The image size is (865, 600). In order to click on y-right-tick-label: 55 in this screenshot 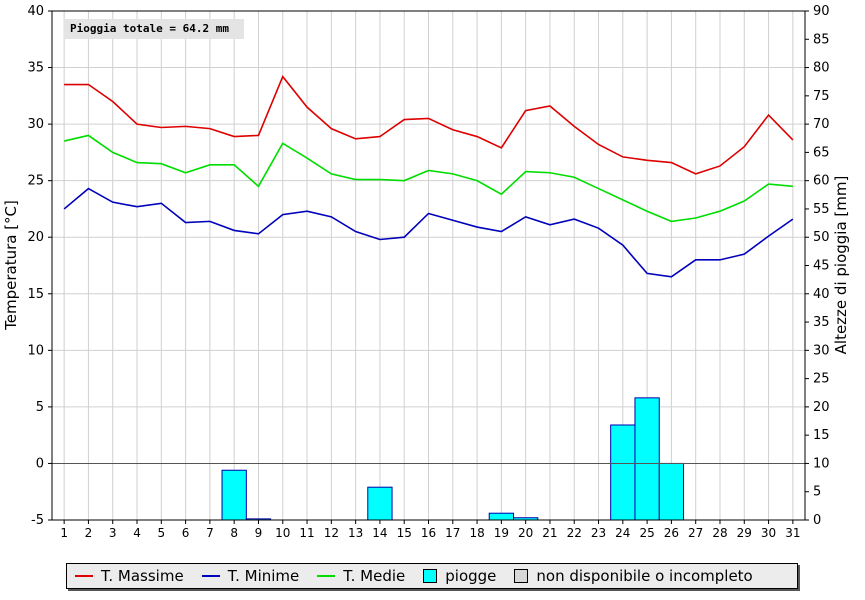, I will do `click(821, 209)`.